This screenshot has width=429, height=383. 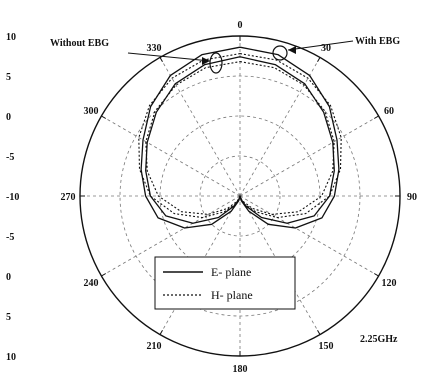 I want to click on angle-tick-label: 210, so click(x=154, y=346).